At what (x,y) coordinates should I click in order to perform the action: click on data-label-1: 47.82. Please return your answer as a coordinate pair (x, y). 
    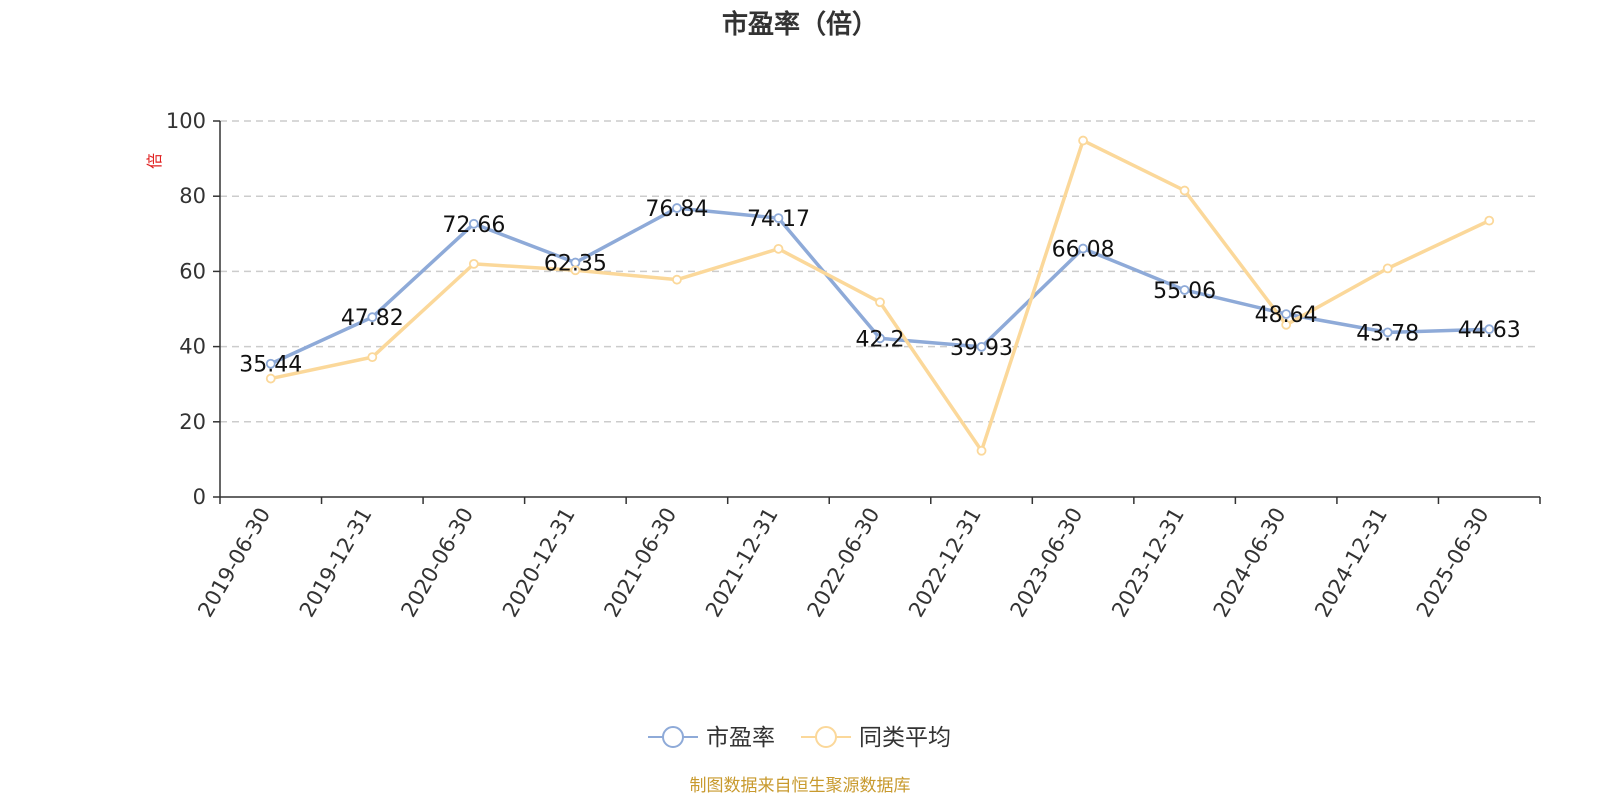
    Looking at the image, I should click on (372, 318).